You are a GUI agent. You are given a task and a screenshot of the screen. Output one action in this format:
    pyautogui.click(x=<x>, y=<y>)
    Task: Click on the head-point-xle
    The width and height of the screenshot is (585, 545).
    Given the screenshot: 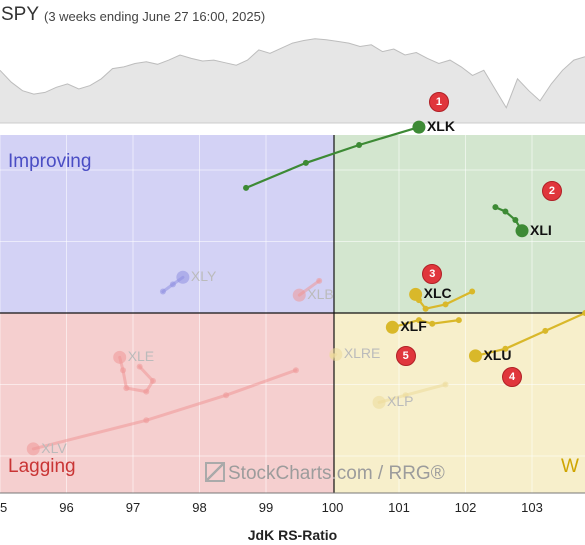 What is the action you would take?
    pyautogui.click(x=120, y=357)
    